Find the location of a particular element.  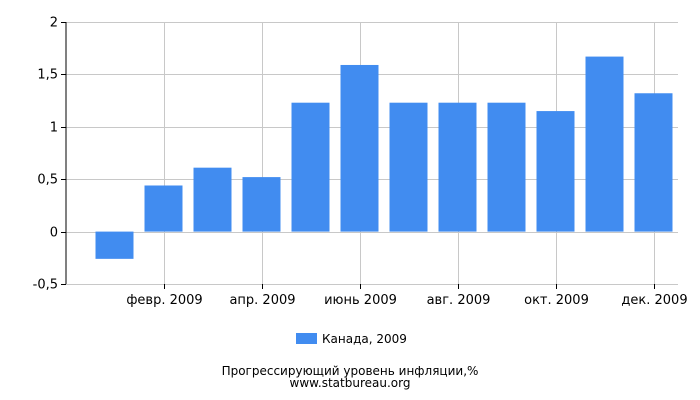

y-tick-label: 1,5 is located at coordinates (47, 75).